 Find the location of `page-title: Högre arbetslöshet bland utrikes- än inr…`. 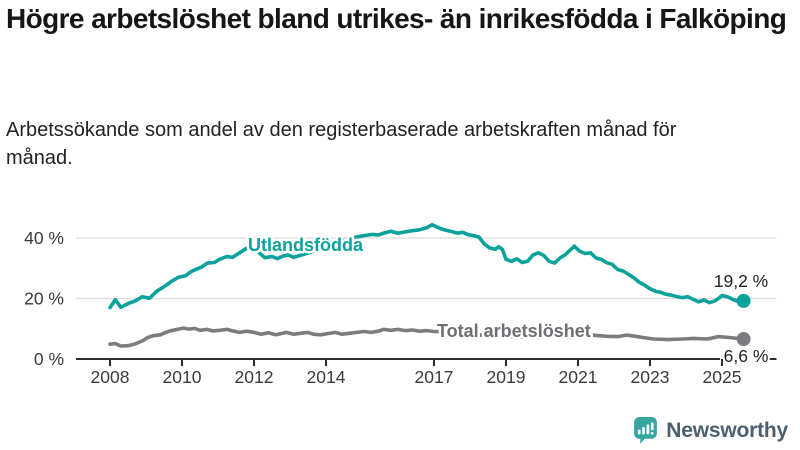

page-title: Högre arbetslöshet bland utrikes- än inr… is located at coordinates (396, 18).